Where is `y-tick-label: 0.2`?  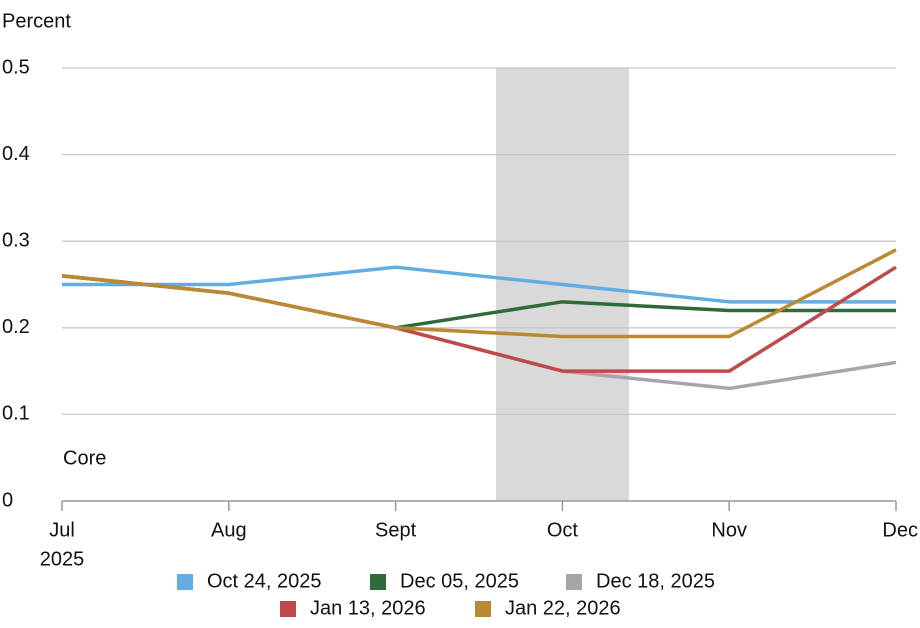 y-tick-label: 0.2 is located at coordinates (16, 327).